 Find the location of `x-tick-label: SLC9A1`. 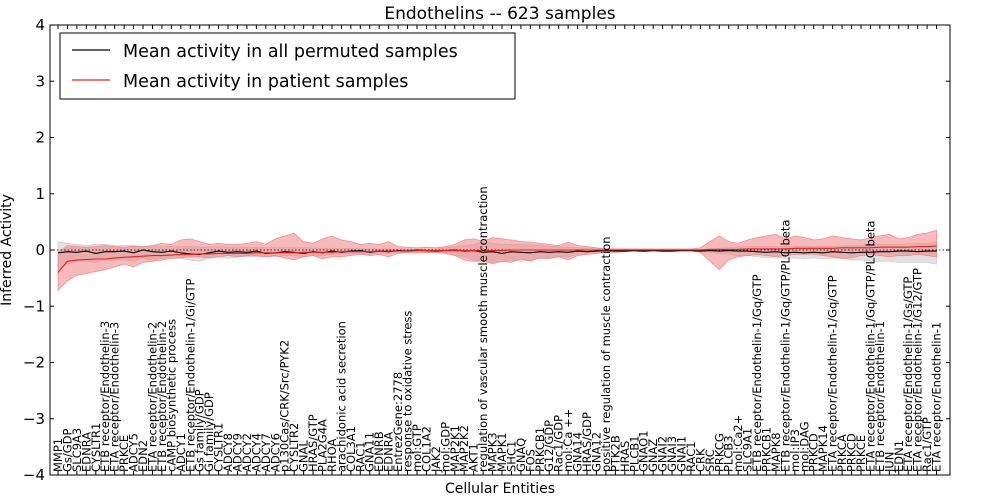

x-tick-label: SLC9A1 is located at coordinates (748, 450).